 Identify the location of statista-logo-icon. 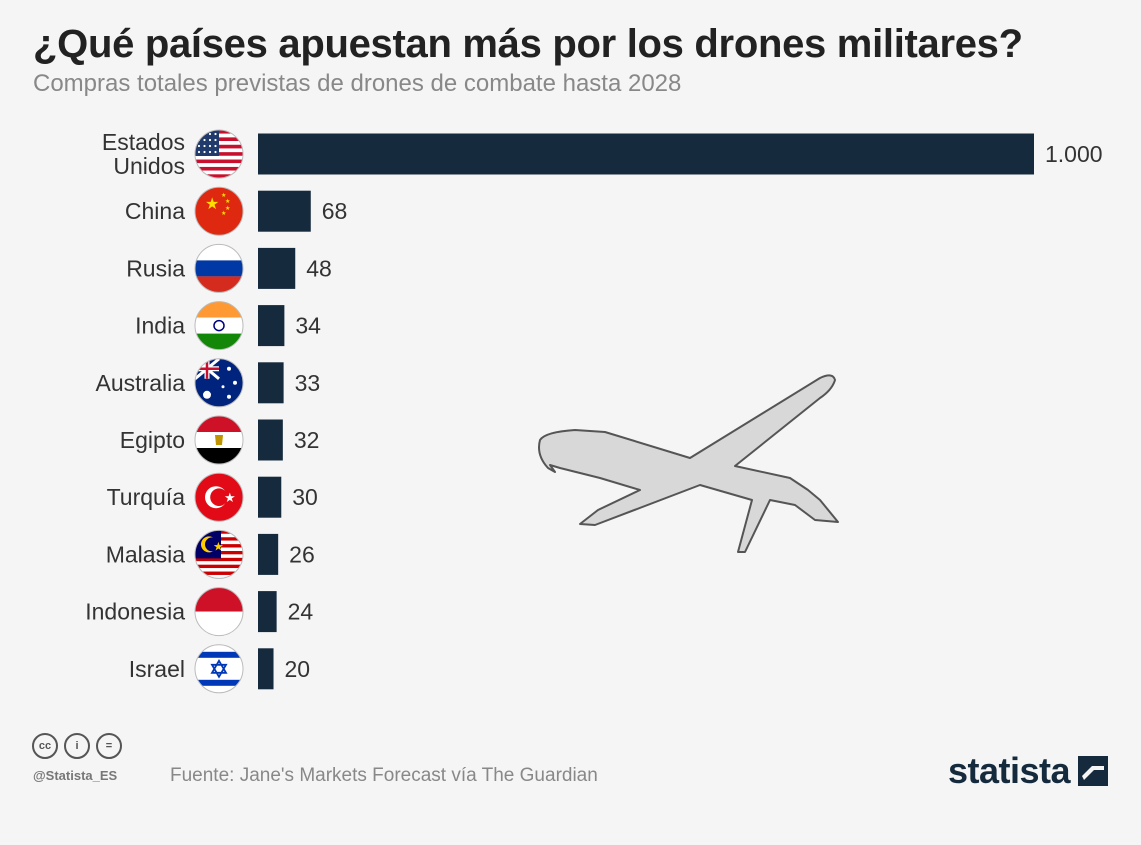
(1093, 771).